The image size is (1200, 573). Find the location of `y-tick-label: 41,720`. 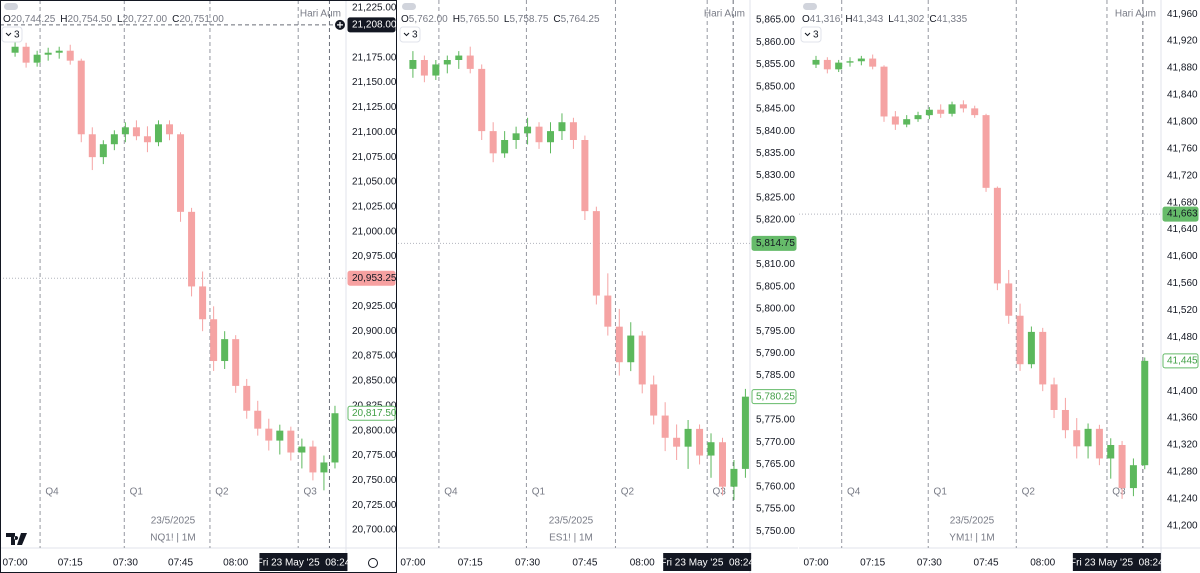

y-tick-label: 41,720 is located at coordinates (1182, 175).